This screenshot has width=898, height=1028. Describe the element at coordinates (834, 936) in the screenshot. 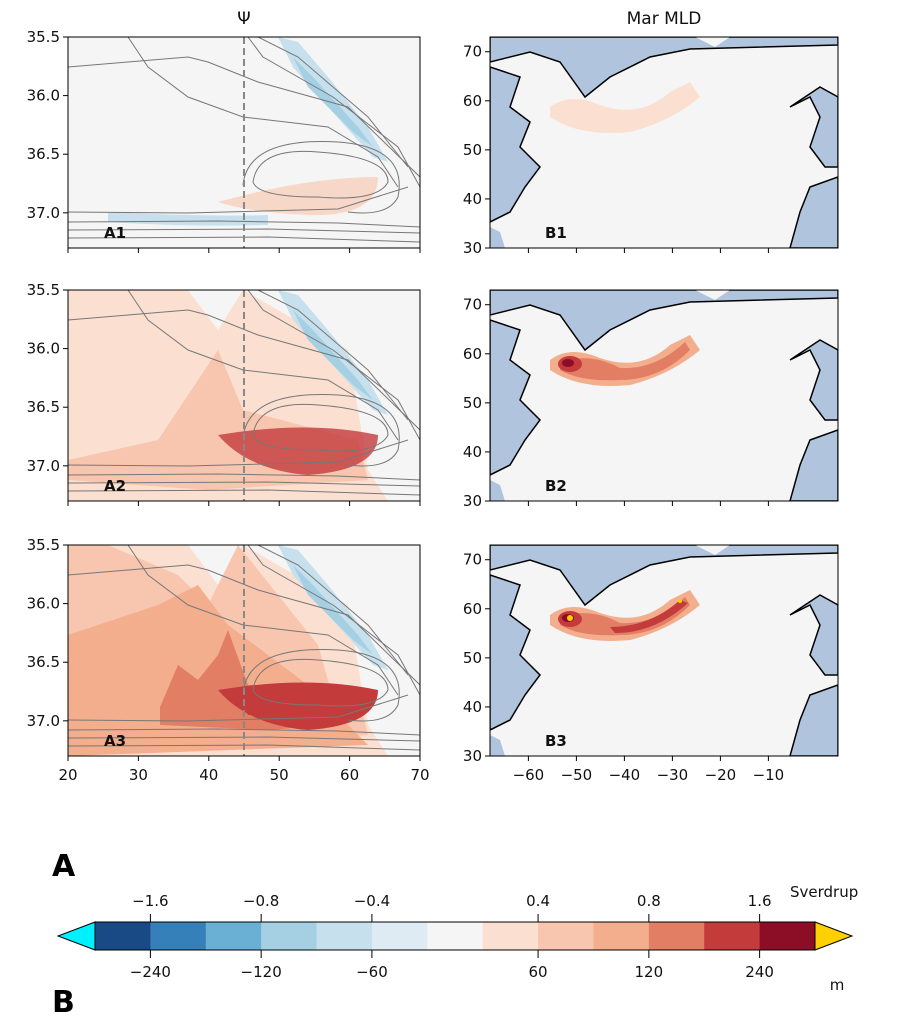

I see `colorbar-extend-high` at that location.